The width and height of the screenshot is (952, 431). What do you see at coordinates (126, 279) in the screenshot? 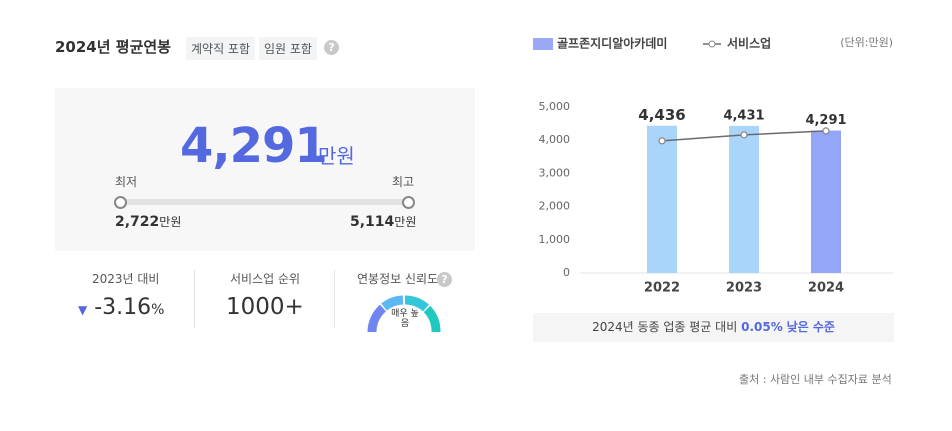
I see `stat-label: 2023년 대비` at bounding box center [126, 279].